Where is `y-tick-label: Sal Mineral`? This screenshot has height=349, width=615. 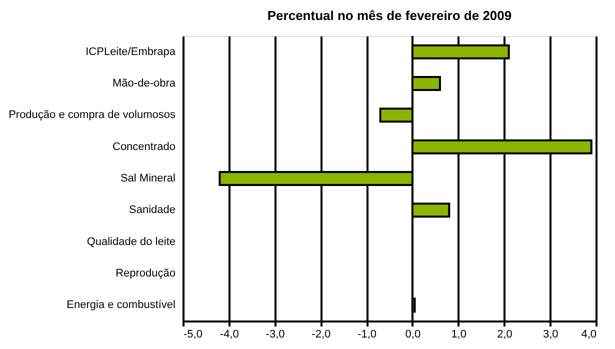 y-tick-label: Sal Mineral is located at coordinates (148, 178).